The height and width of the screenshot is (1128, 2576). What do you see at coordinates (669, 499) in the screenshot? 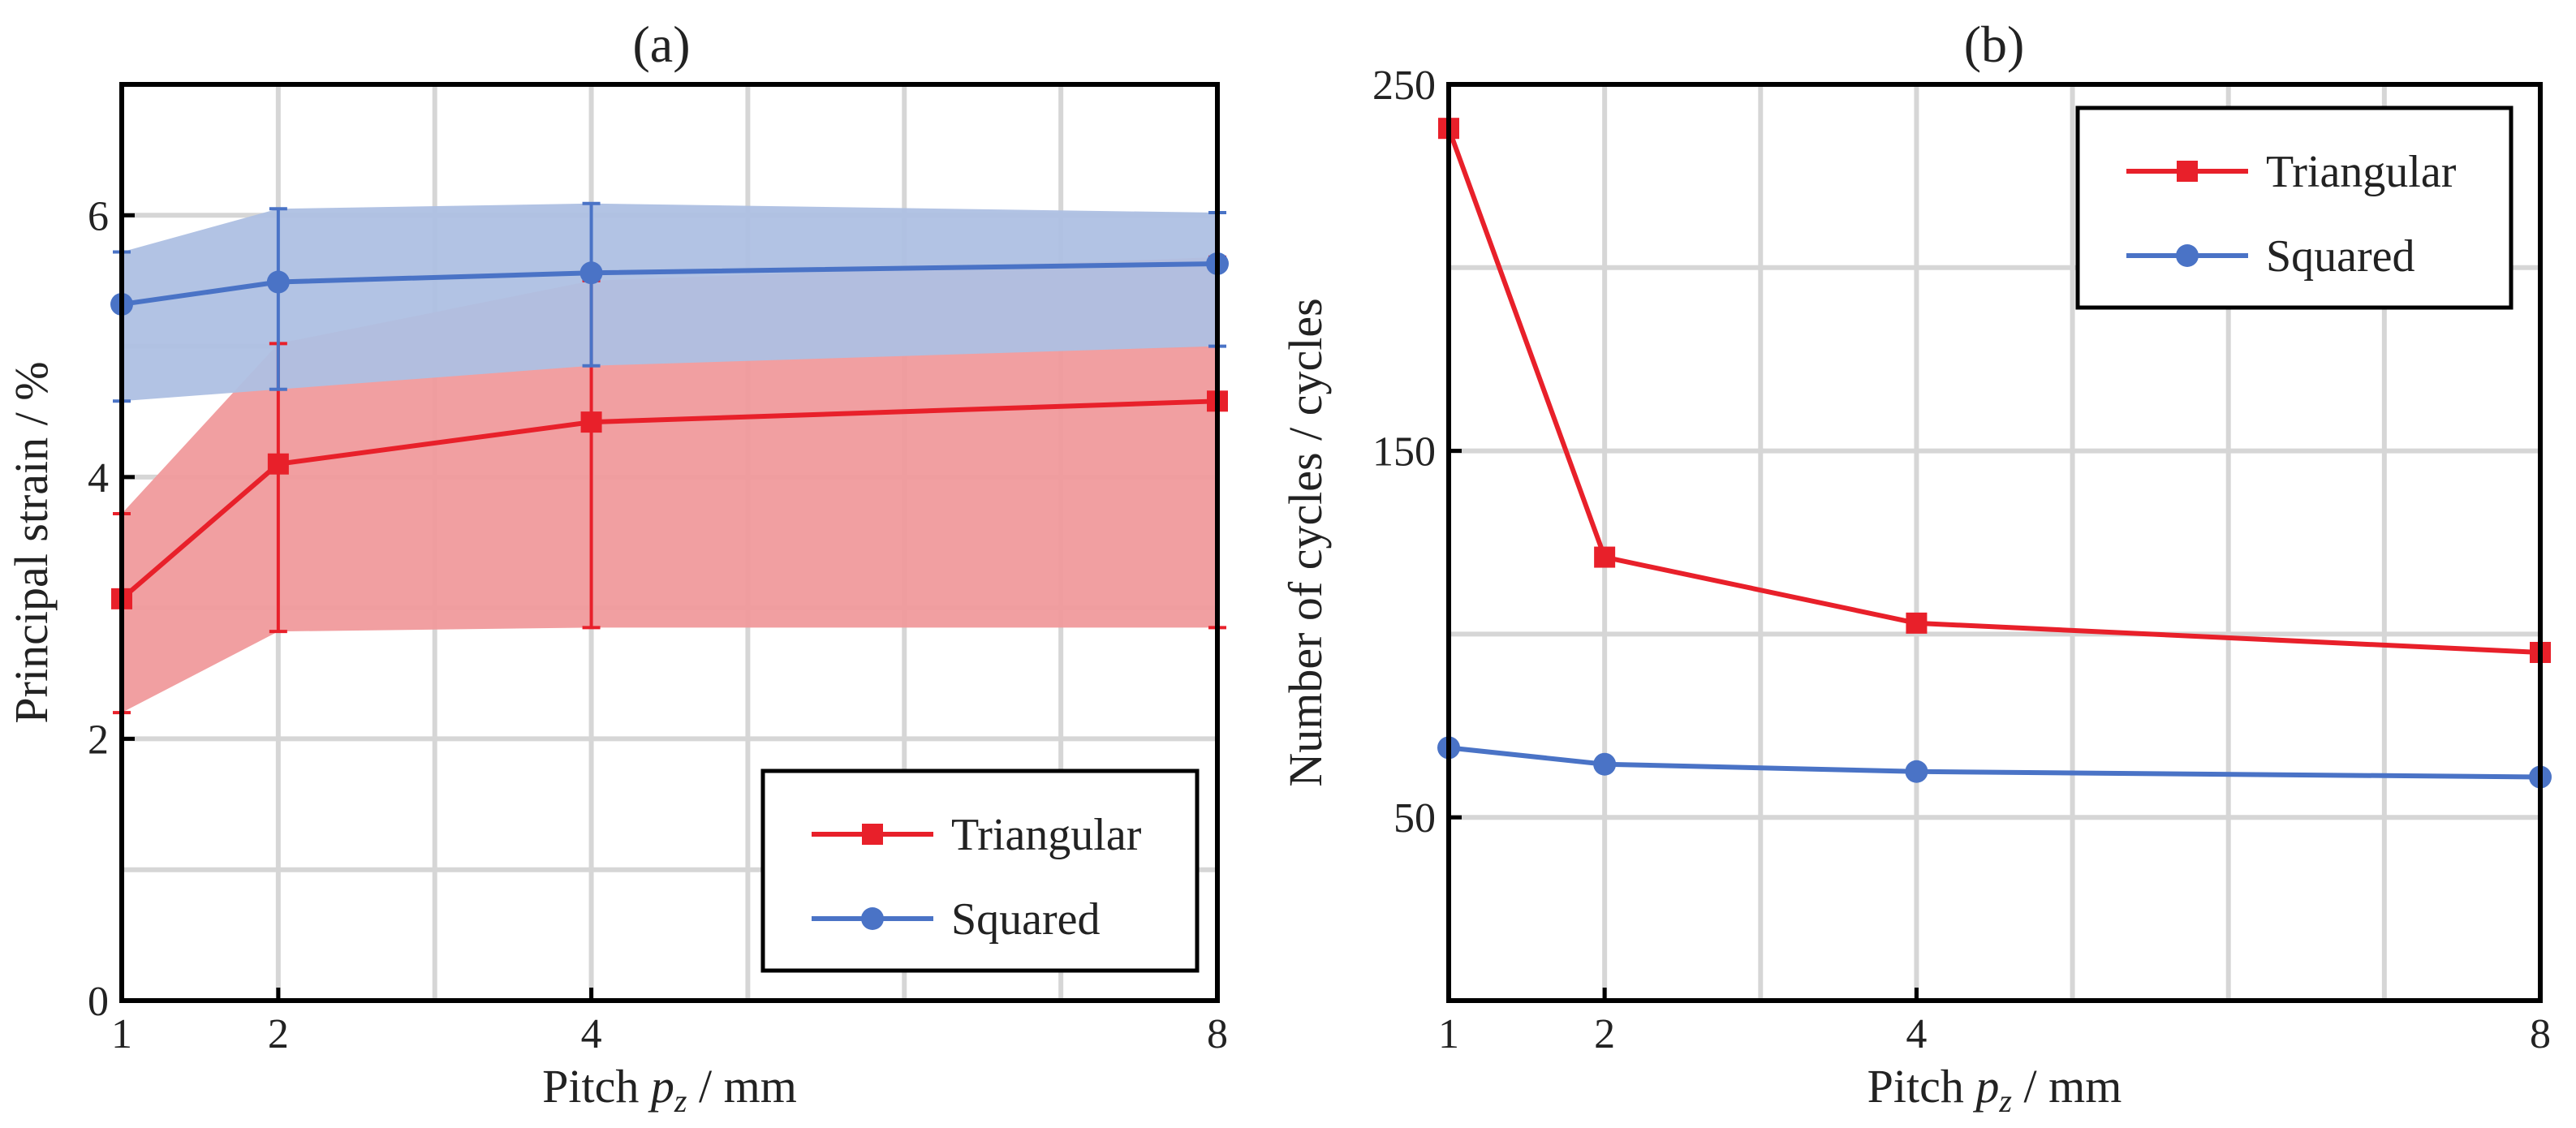
I see `line-triangular` at bounding box center [669, 499].